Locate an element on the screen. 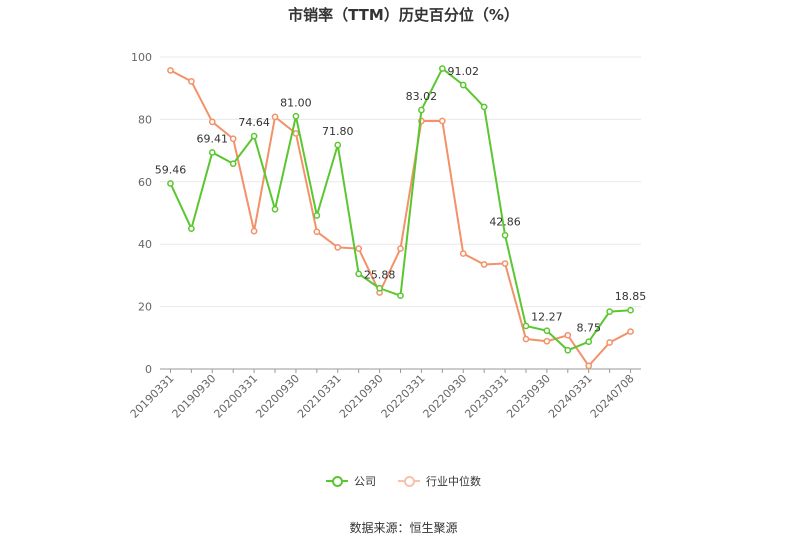  x-tick-label: 20200930 is located at coordinates (277, 396).